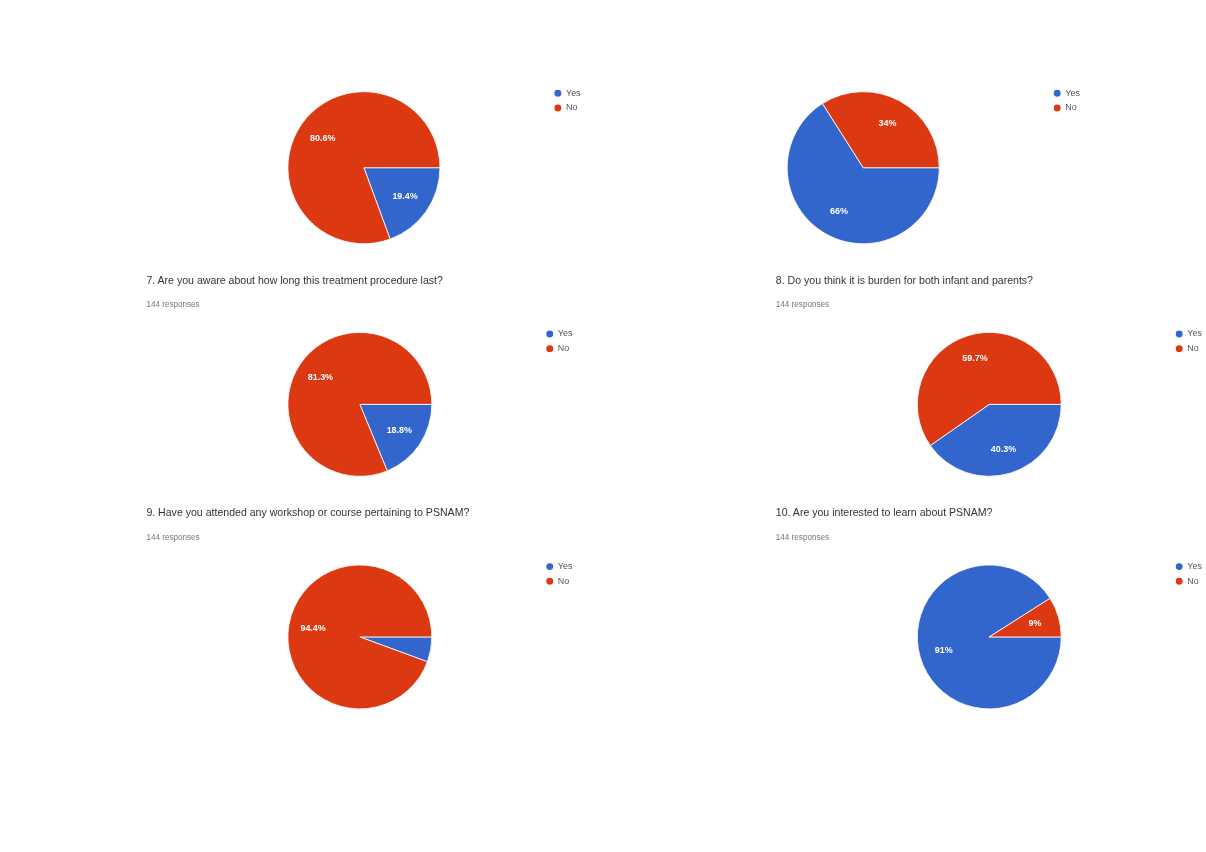 The image size is (1206, 852). I want to click on data-label: 81.3%, so click(320, 377).